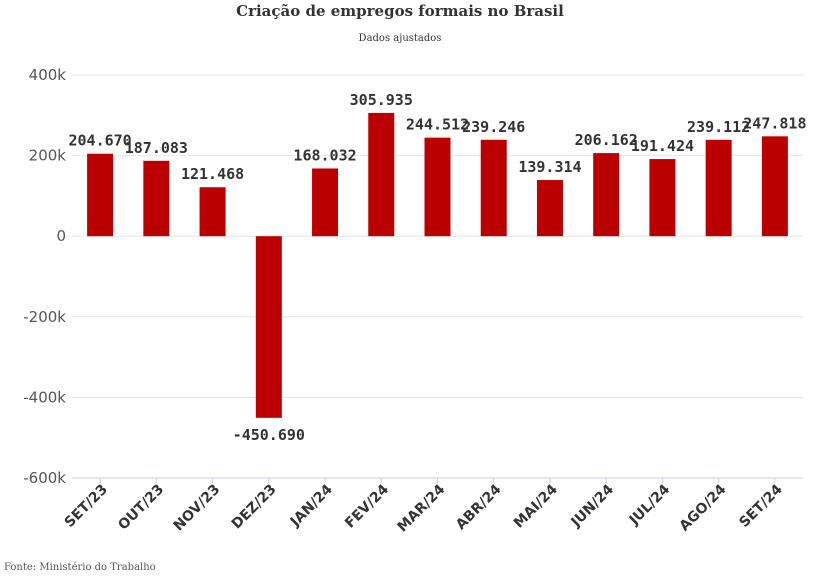 Image resolution: width=827 pixels, height=578 pixels. Describe the element at coordinates (311, 505) in the screenshot. I see `x-tick-label: JAN/24` at that location.